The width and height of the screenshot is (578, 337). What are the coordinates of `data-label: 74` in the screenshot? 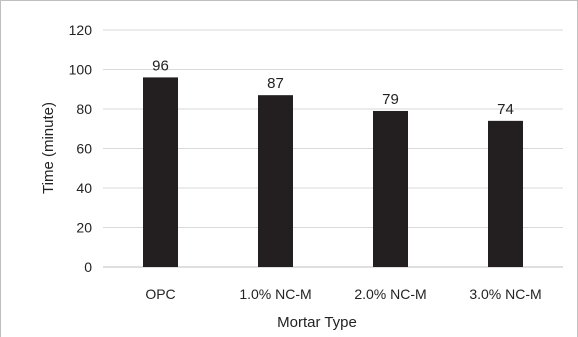 It's located at (505, 109).